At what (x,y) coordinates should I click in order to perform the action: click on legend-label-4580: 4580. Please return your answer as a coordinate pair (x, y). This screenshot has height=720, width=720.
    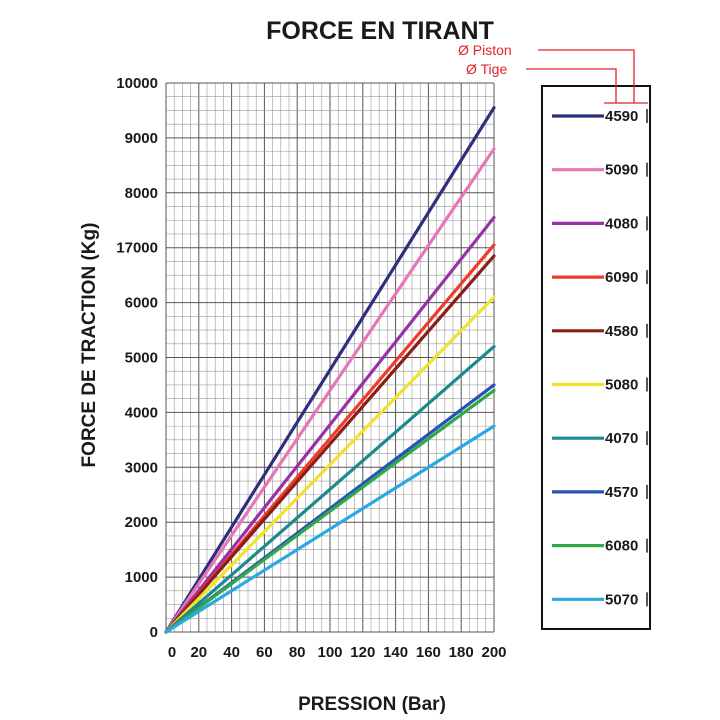
    Looking at the image, I should click on (621, 331).